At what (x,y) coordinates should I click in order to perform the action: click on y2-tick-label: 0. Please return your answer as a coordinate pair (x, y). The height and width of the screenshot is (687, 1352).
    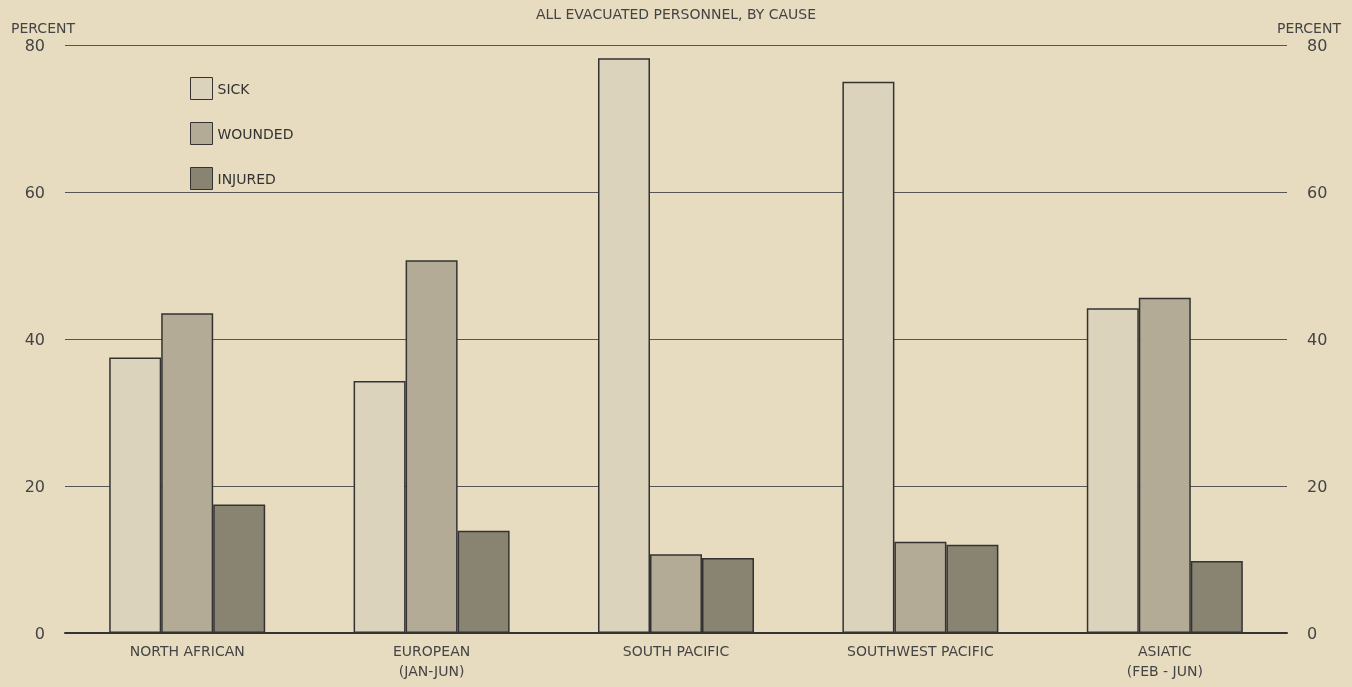
    Looking at the image, I should click on (1312, 633).